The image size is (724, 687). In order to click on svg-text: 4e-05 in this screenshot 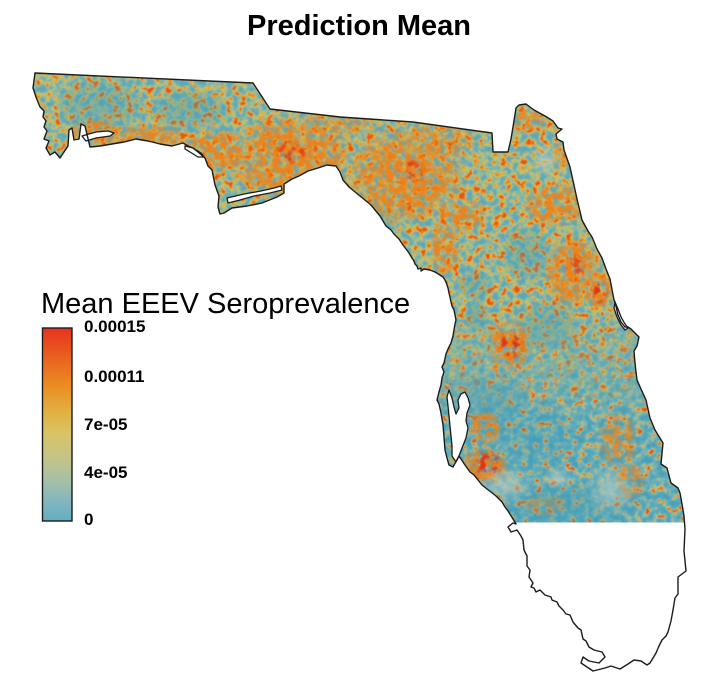, I will do `click(105, 472)`.